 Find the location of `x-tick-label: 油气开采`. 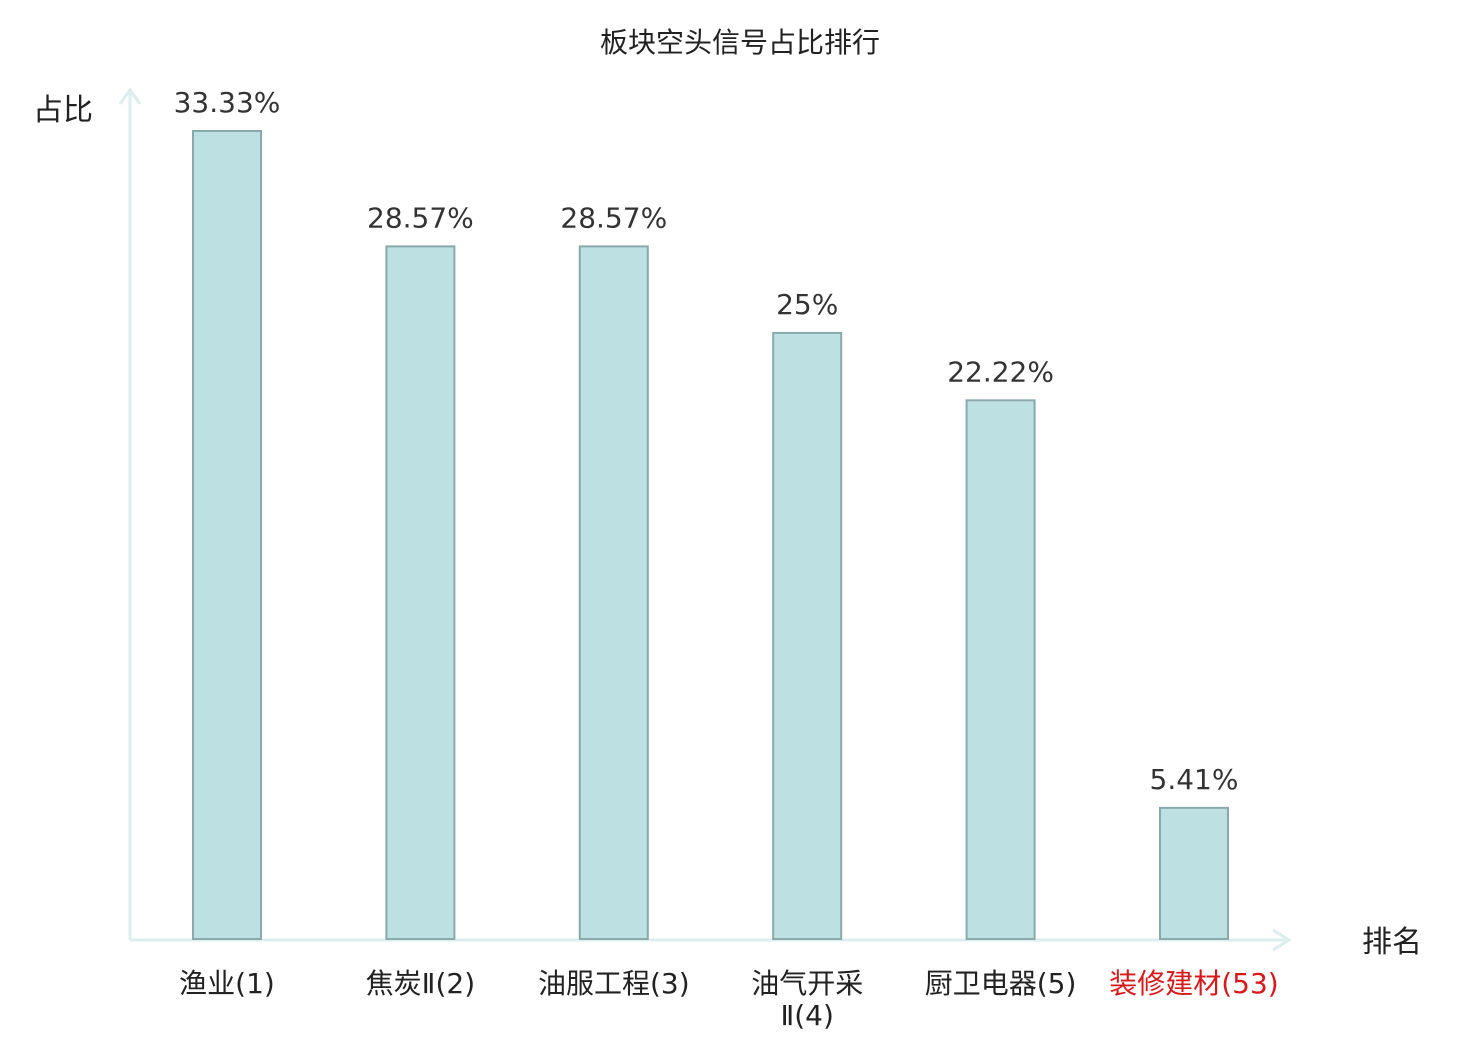

x-tick-label: 油气开采 is located at coordinates (807, 983).